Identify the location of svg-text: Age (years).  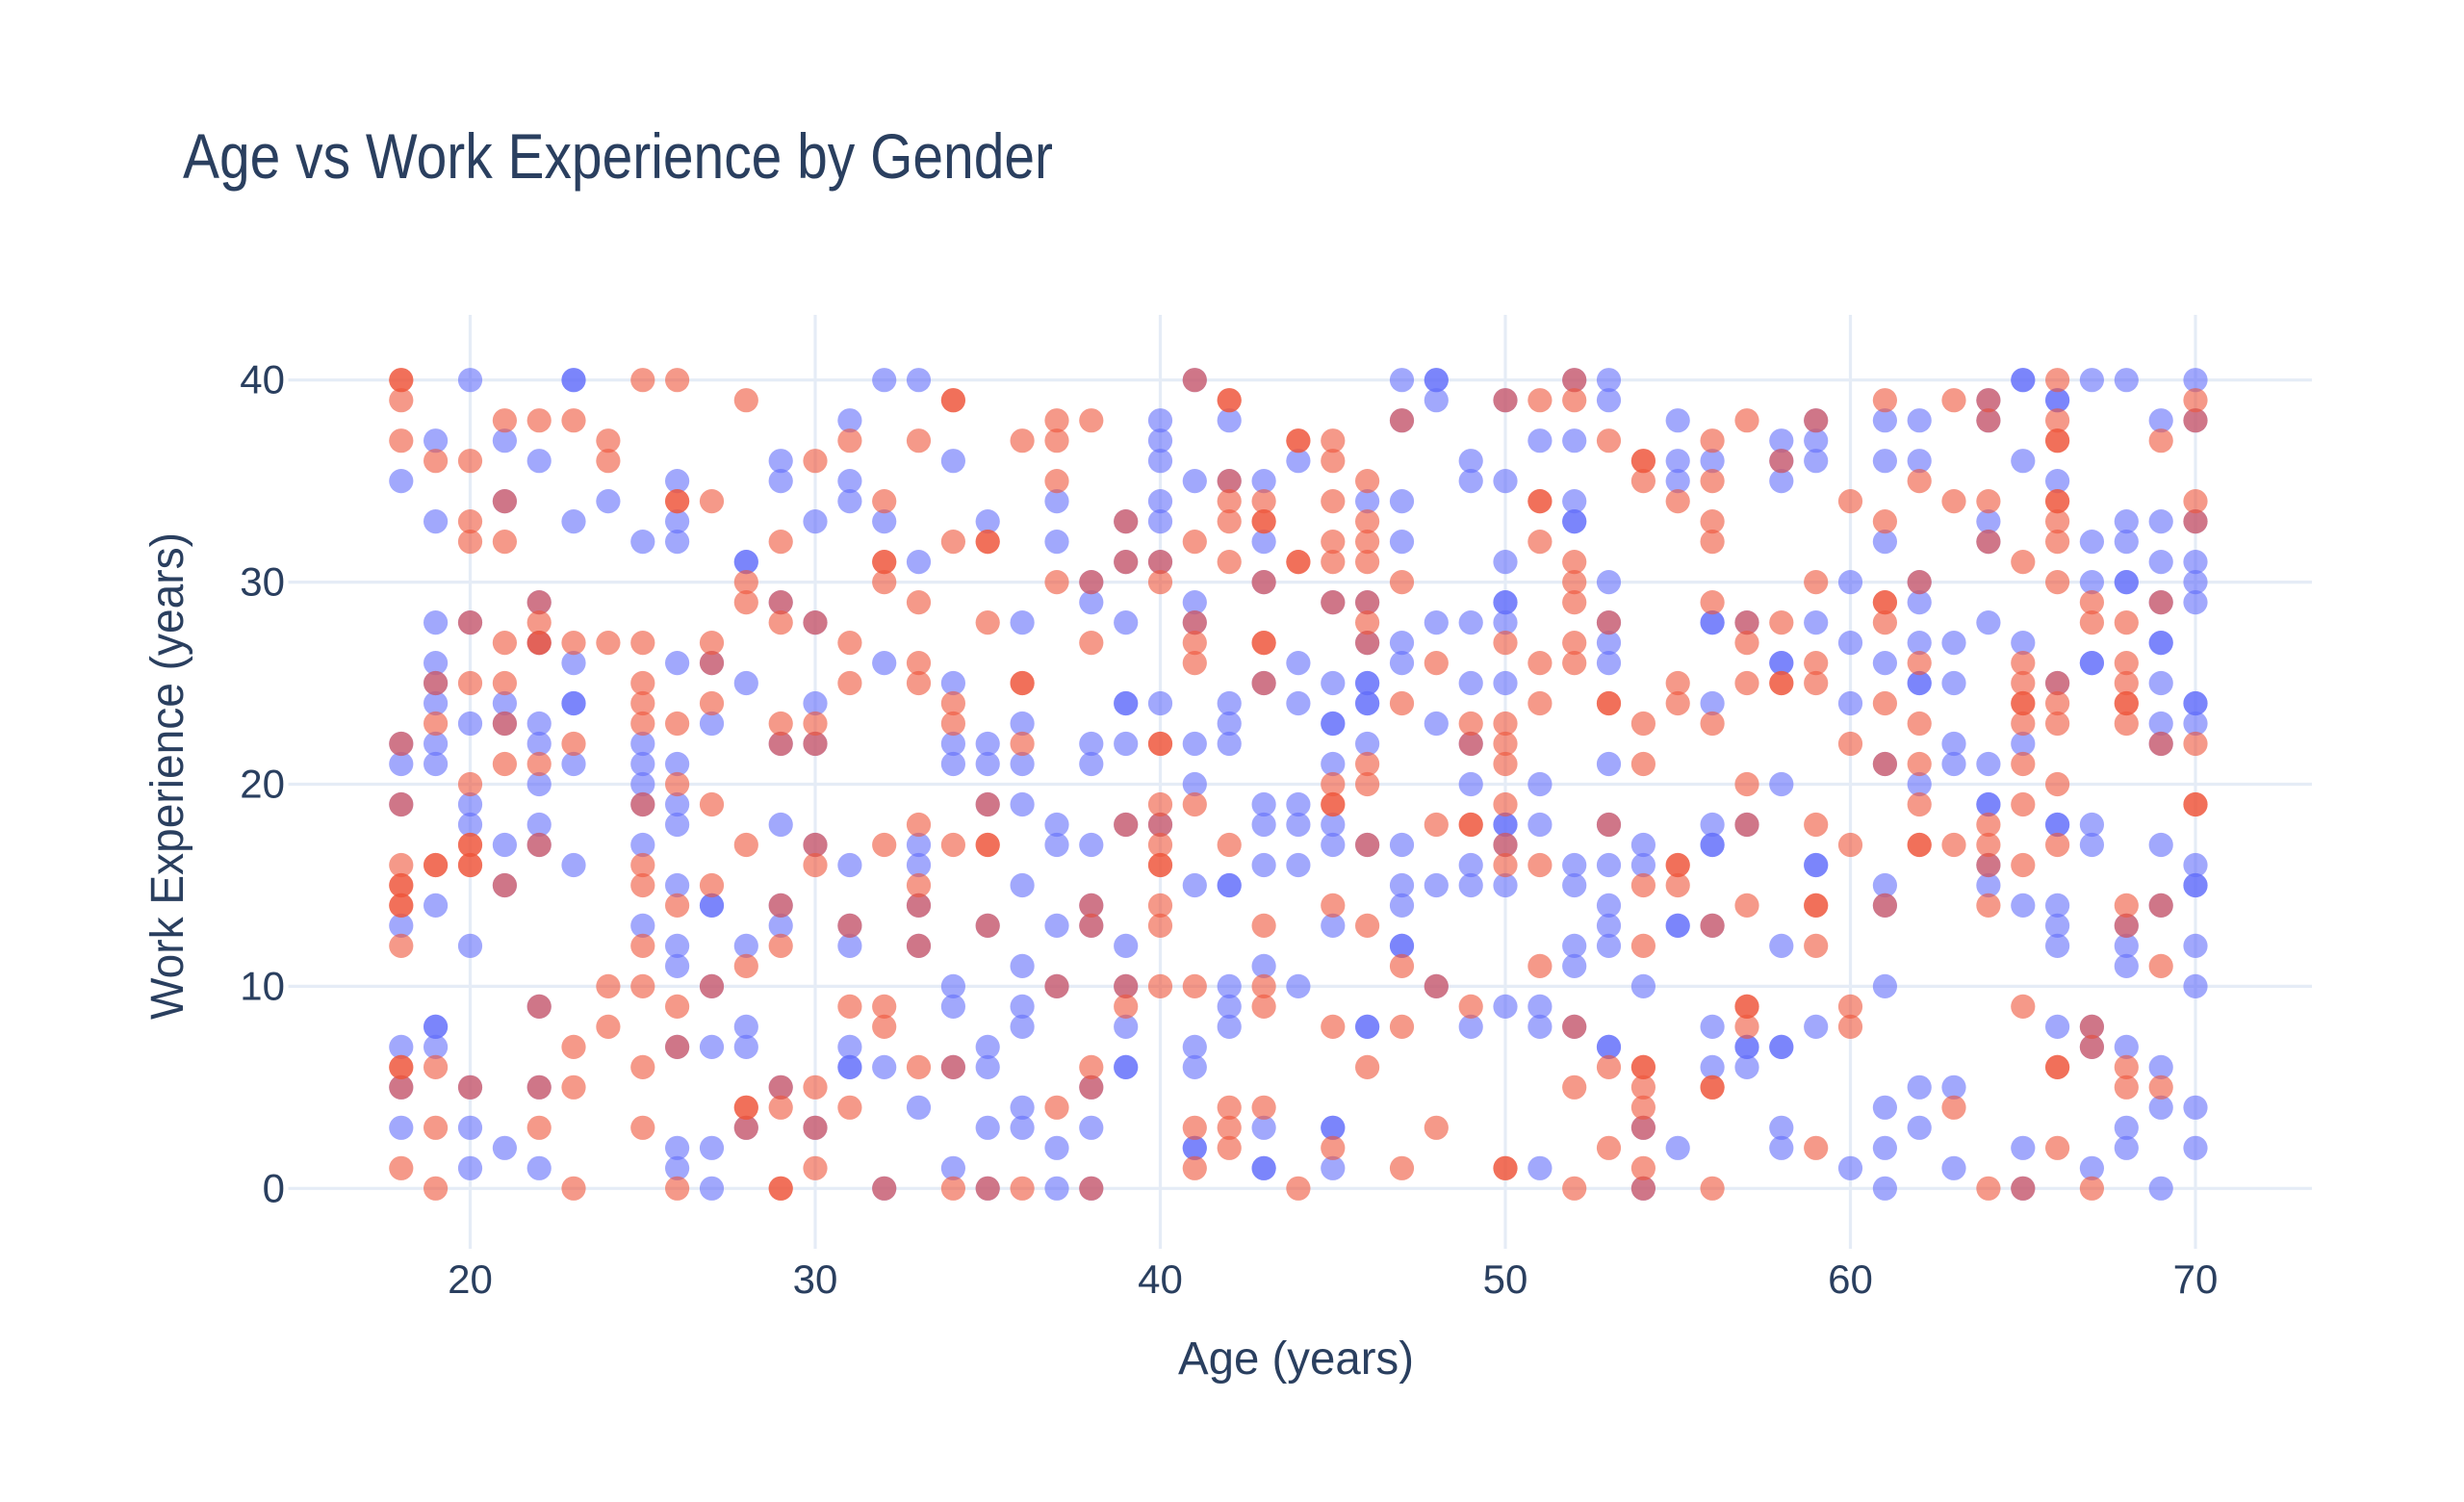
(1296, 1359).